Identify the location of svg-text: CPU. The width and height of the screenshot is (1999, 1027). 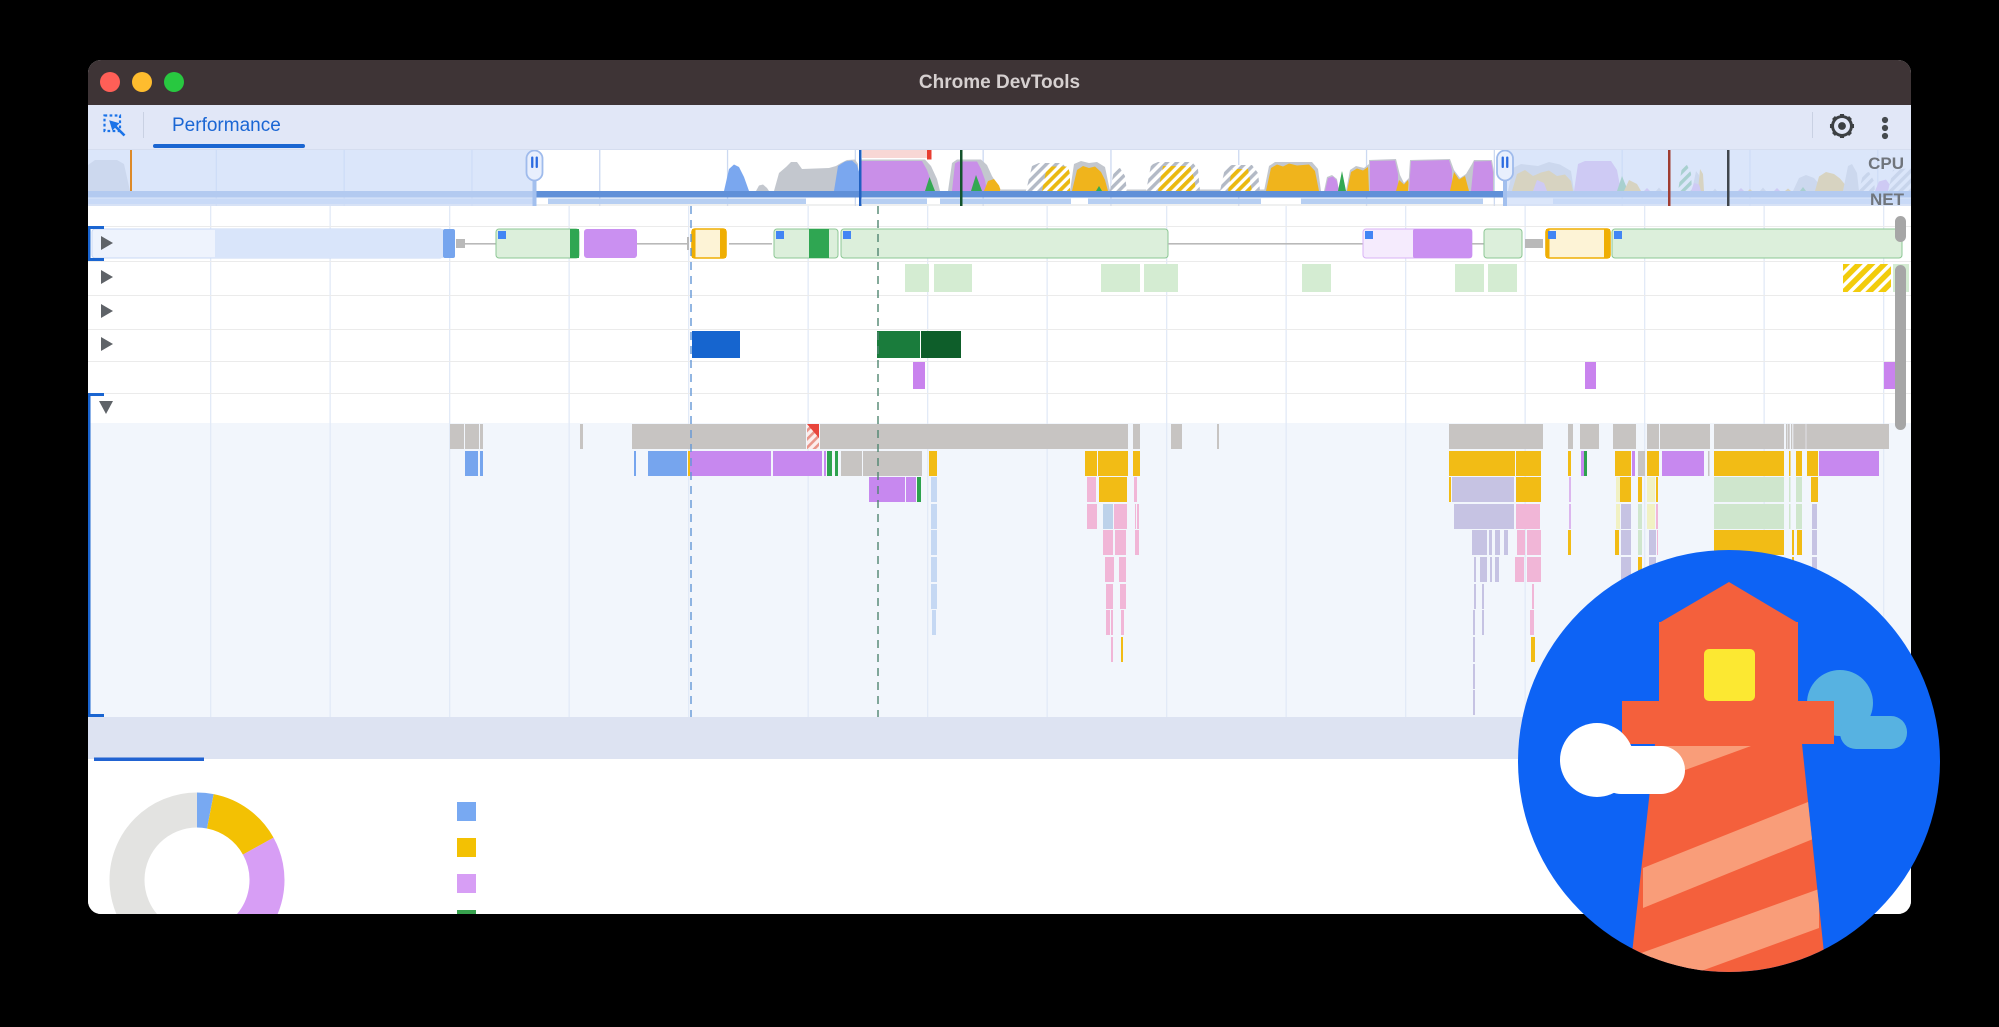
(1886, 163).